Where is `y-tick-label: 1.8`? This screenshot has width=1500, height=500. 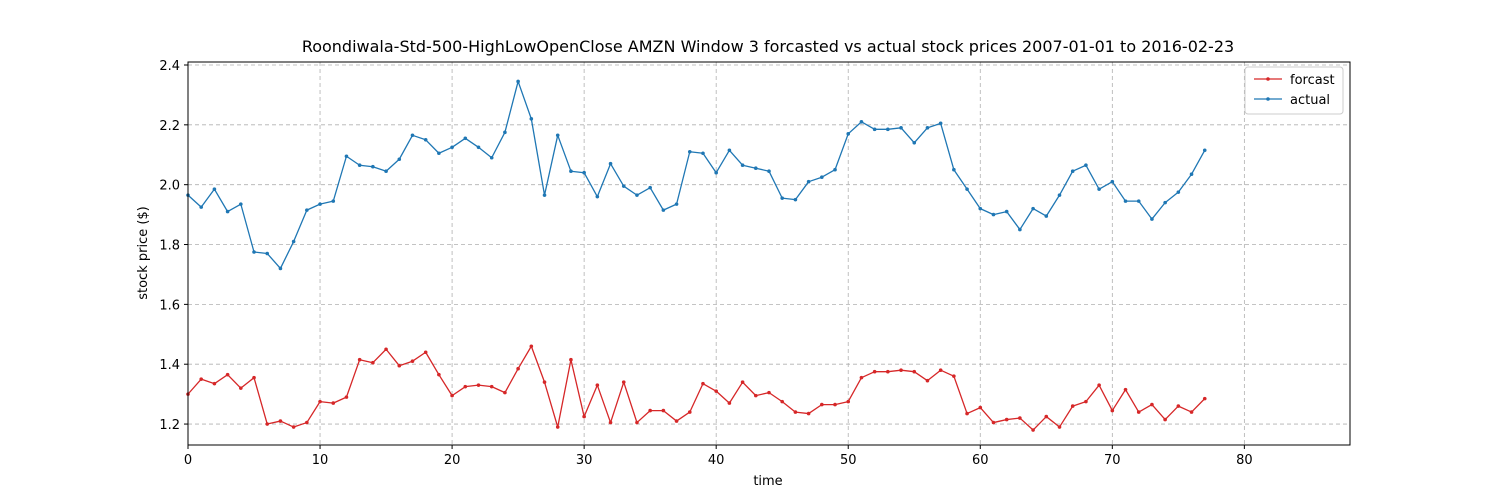
y-tick-label: 1.8 is located at coordinates (169, 246).